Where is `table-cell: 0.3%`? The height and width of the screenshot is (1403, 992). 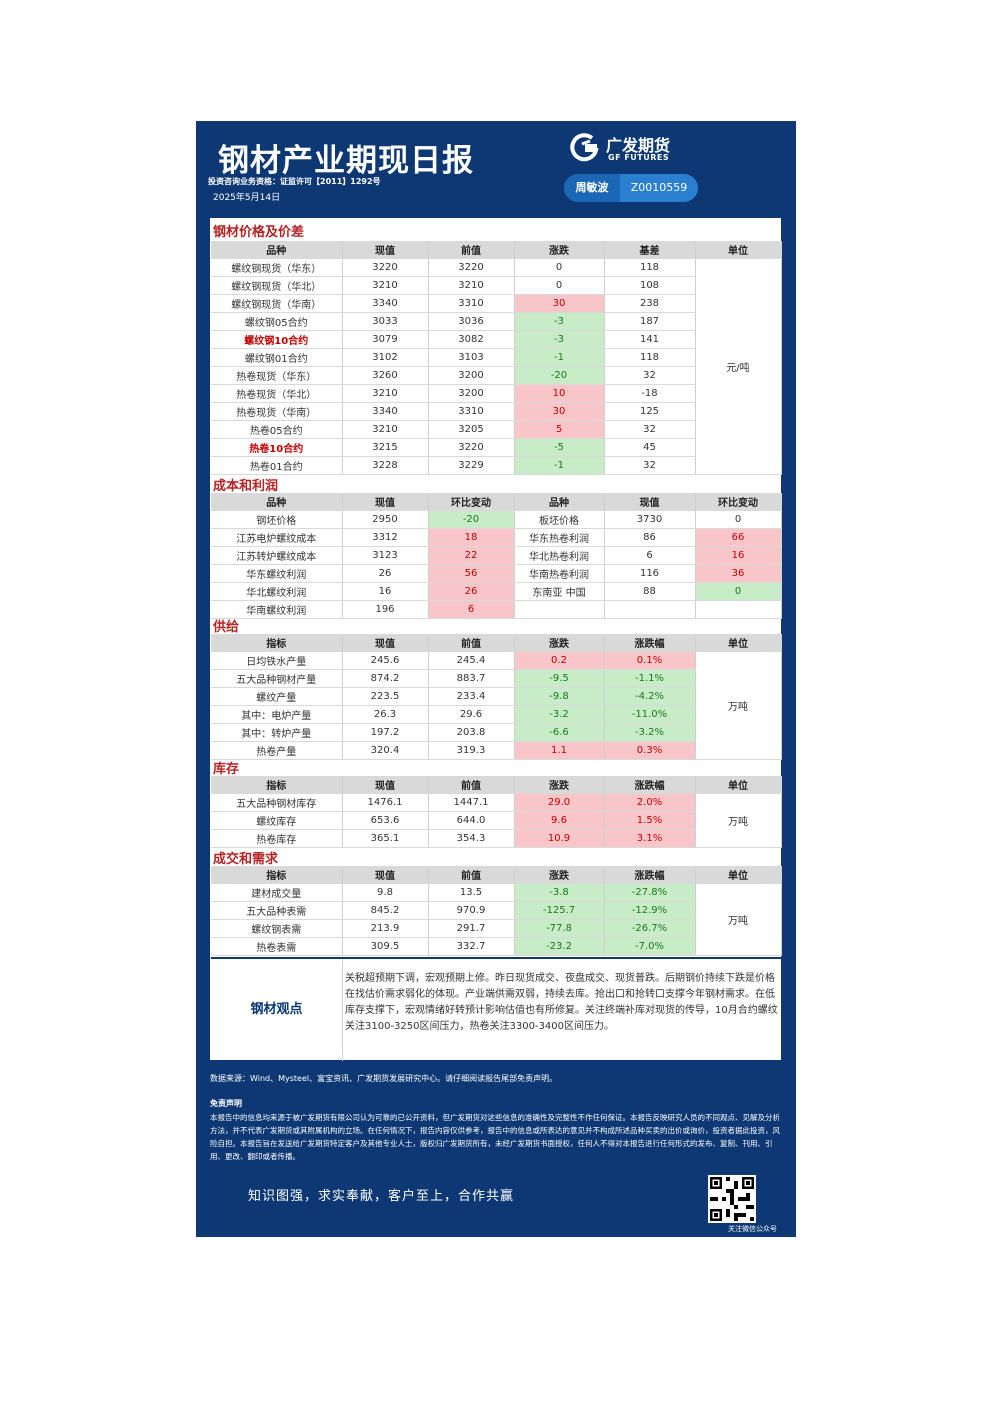 table-cell: 0.3% is located at coordinates (650, 750).